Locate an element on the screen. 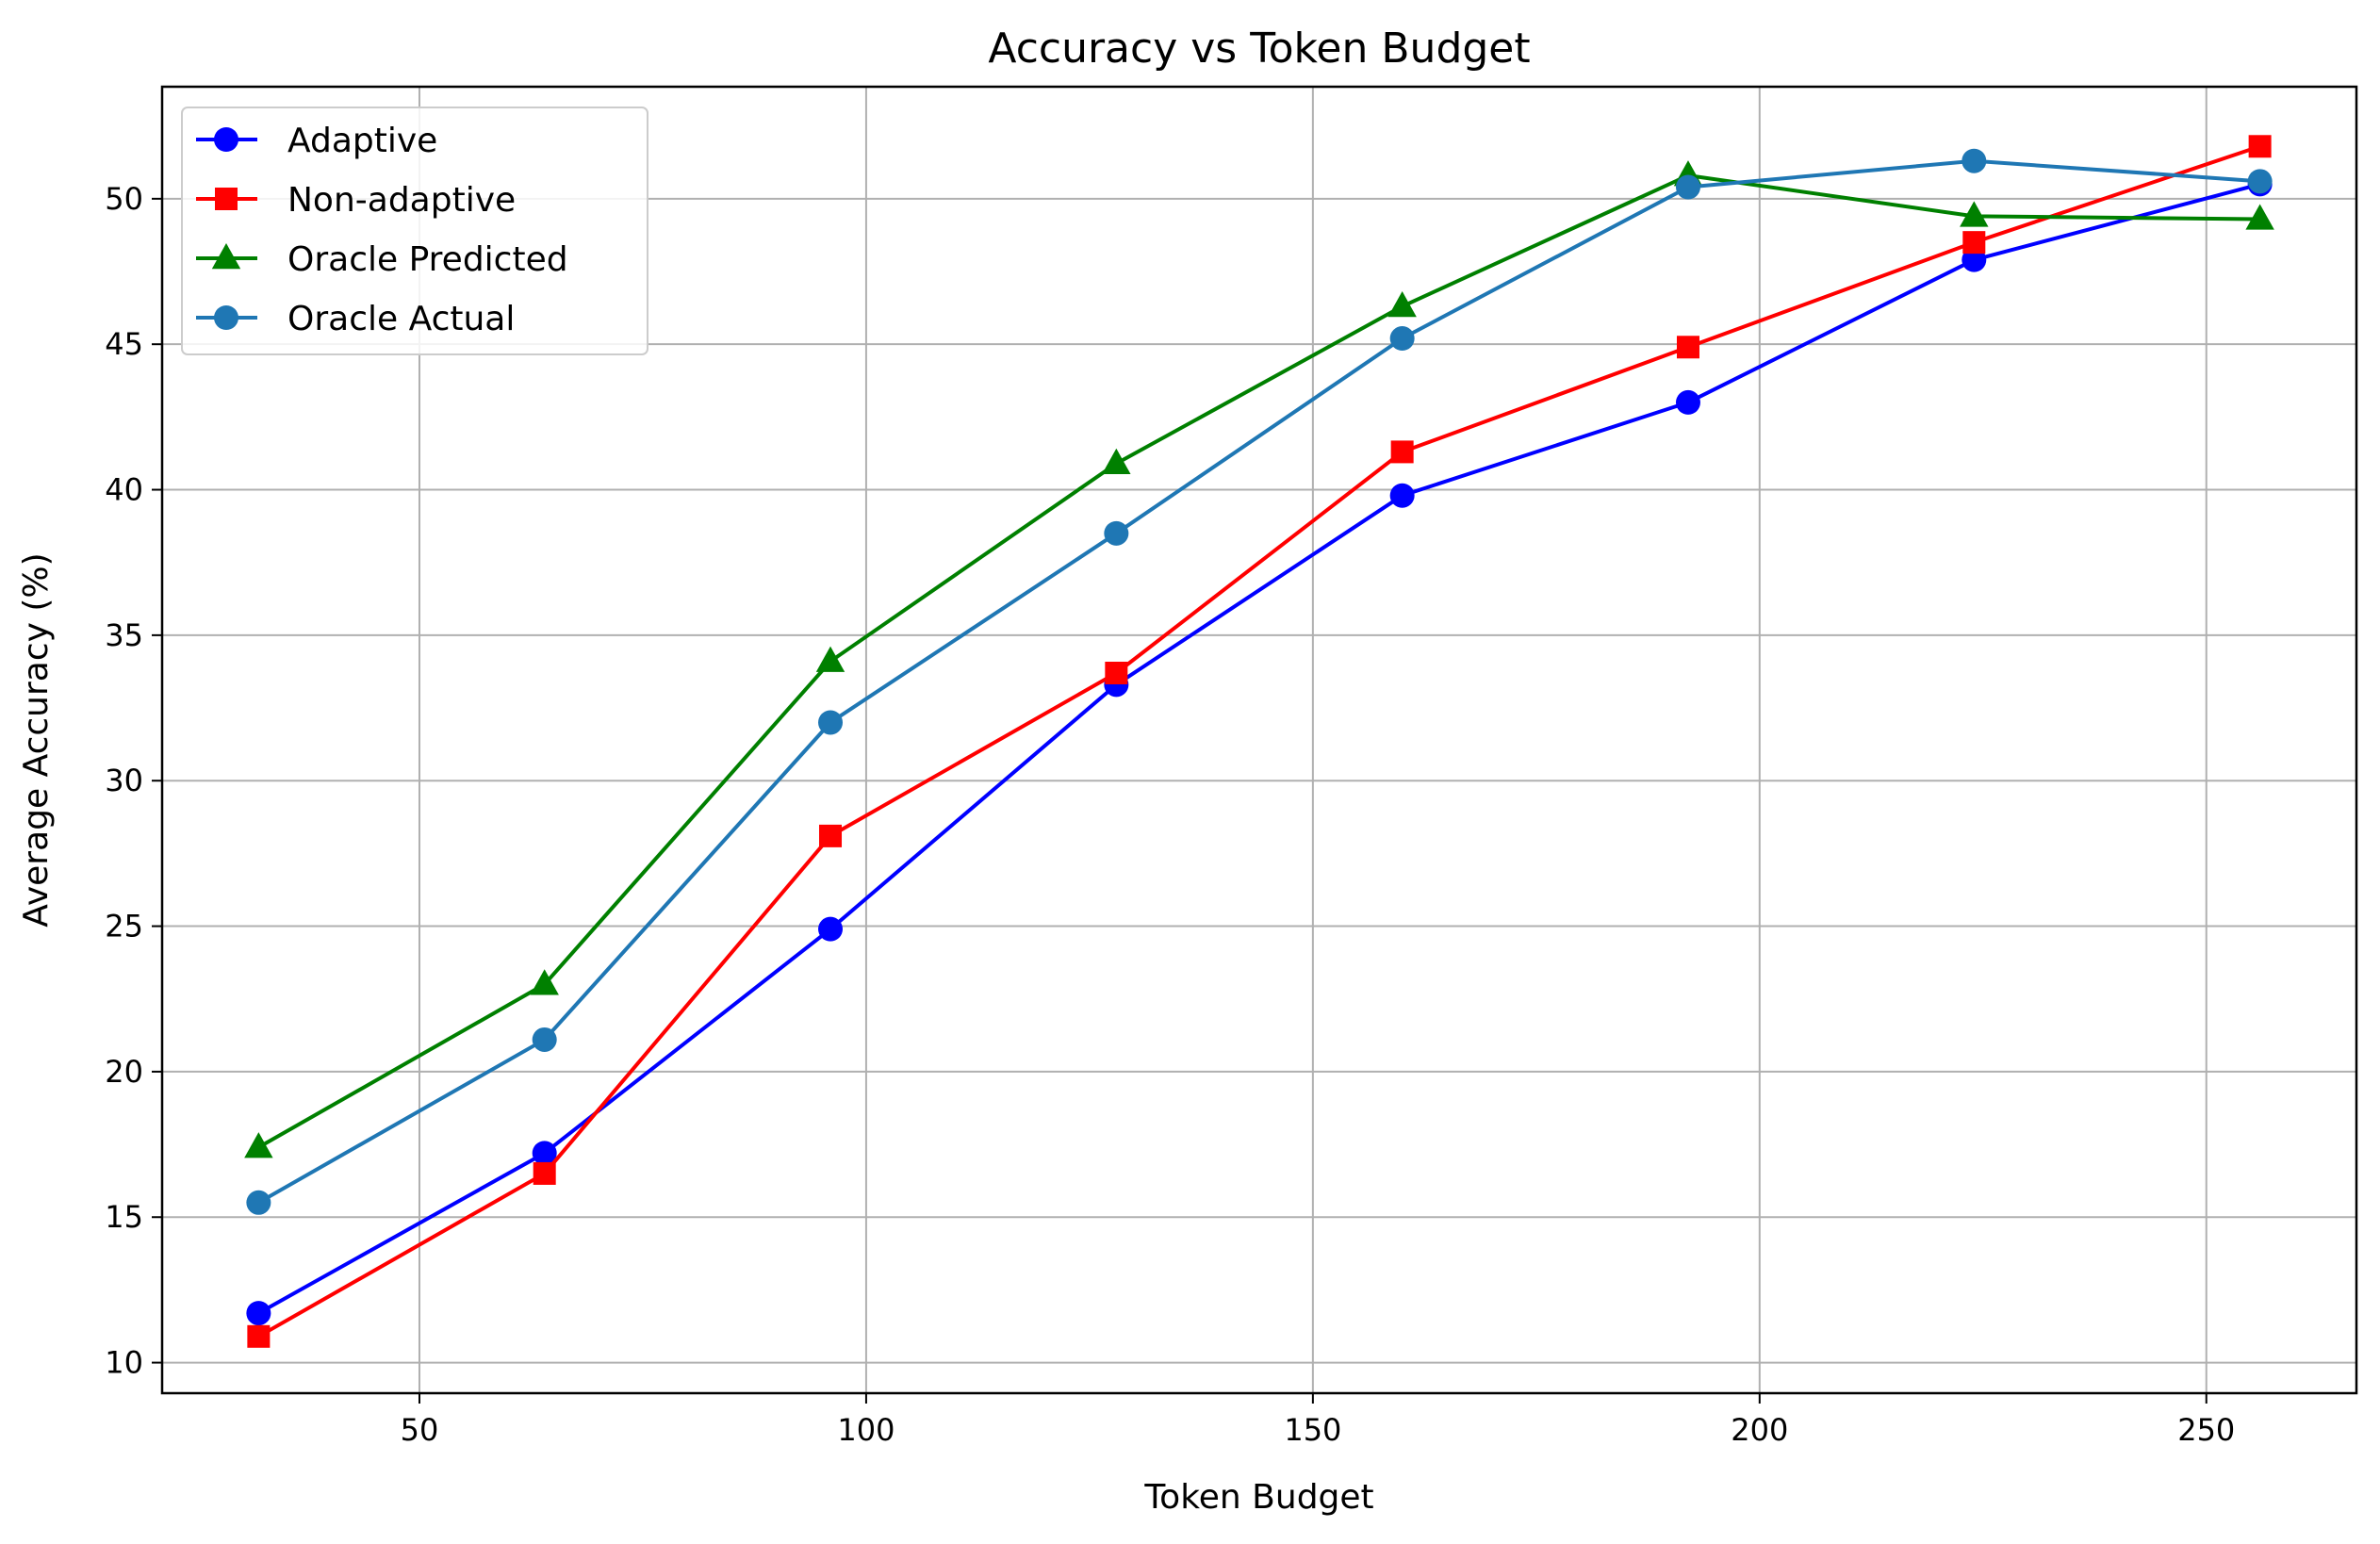 The width and height of the screenshot is (2380, 1544). x-tick-label: 150 is located at coordinates (1312, 1430).